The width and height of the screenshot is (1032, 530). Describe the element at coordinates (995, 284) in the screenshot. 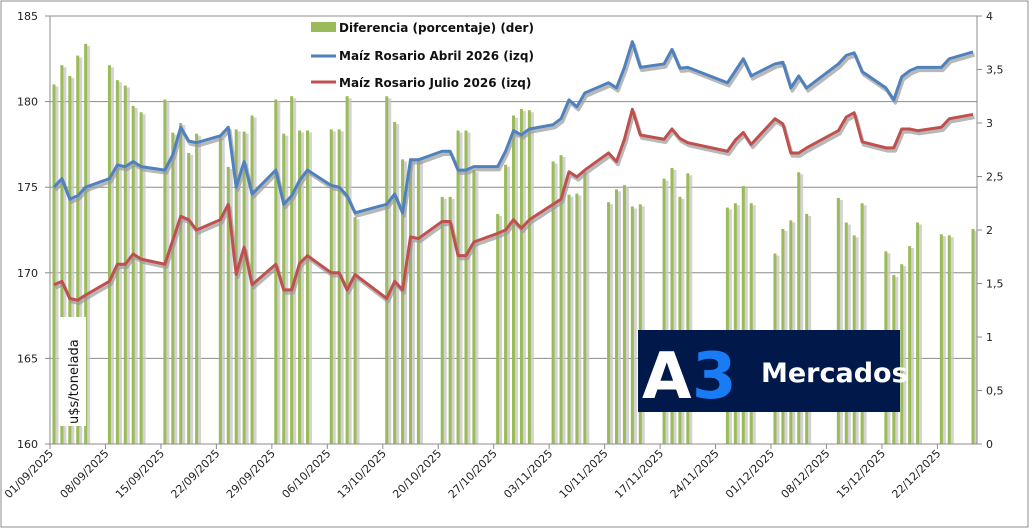

I see `y-right-tick-label: 1,5` at that location.